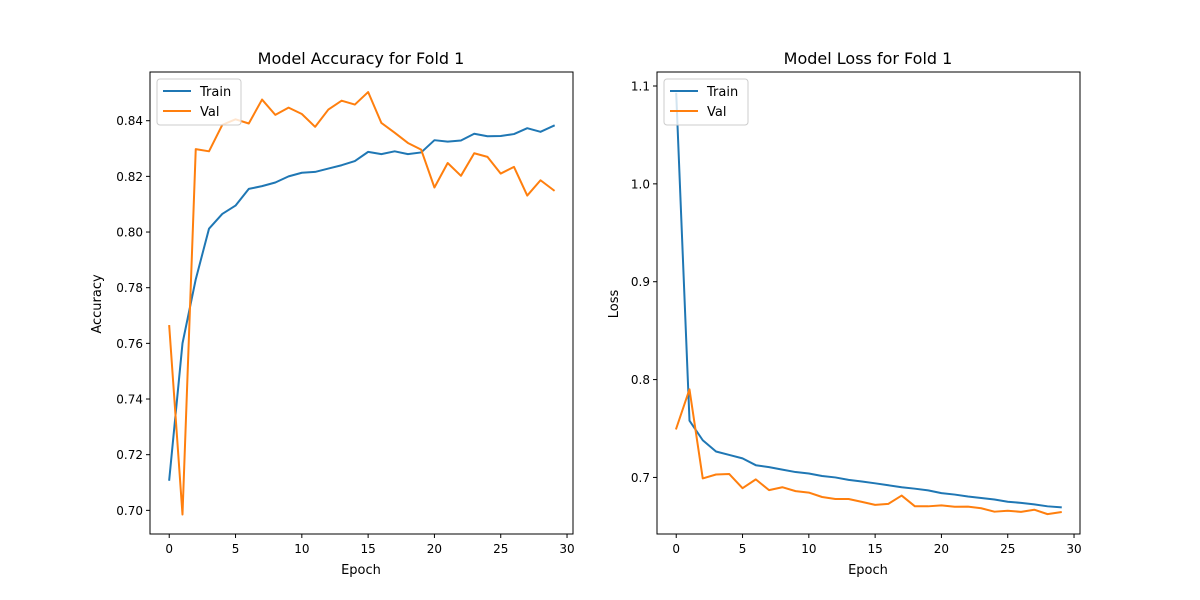 The image size is (1200, 600). What do you see at coordinates (215, 92) in the screenshot?
I see `accuracy-legend-train-label: Train` at bounding box center [215, 92].